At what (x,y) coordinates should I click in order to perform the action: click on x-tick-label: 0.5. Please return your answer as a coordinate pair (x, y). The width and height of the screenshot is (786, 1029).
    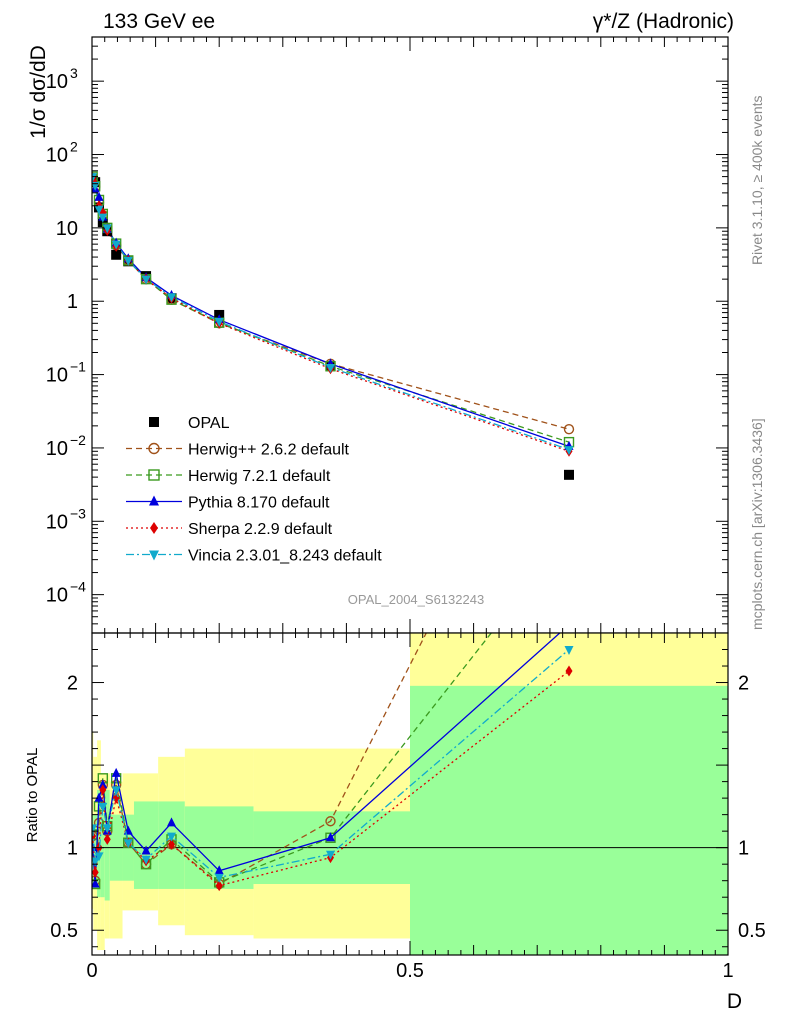
    Looking at the image, I should click on (410, 971).